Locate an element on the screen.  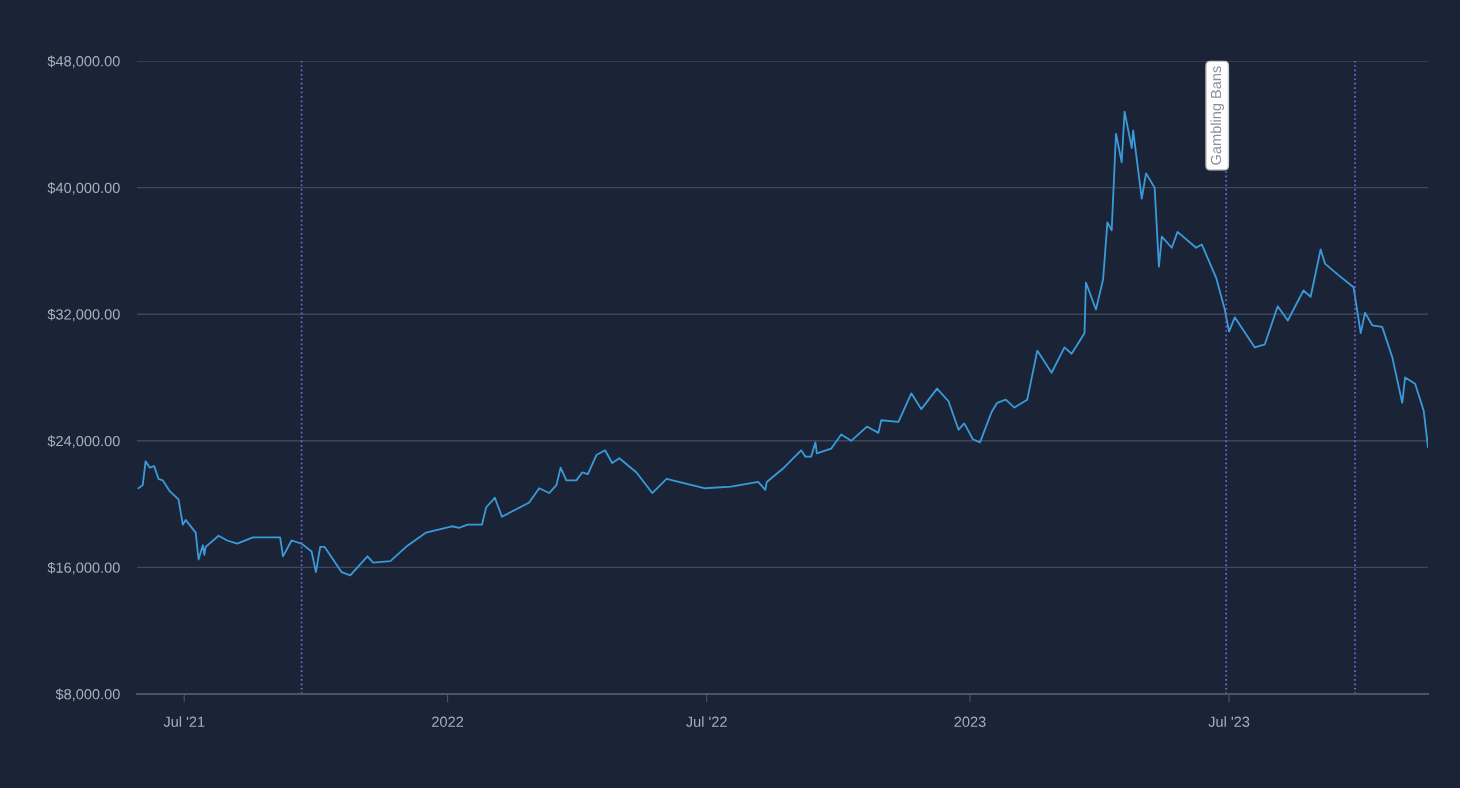
x-tick-label: Jul '21 is located at coordinates (184, 721).